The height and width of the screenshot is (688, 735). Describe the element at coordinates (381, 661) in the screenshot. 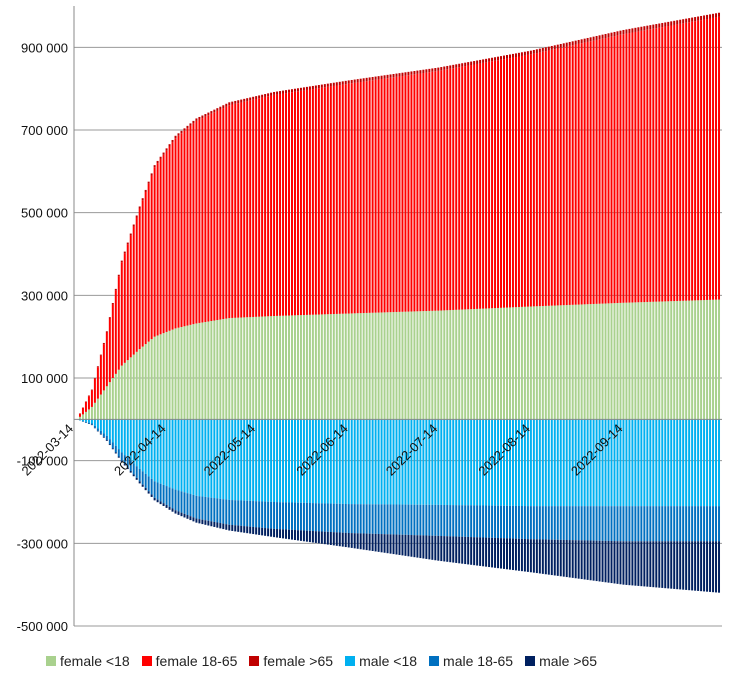

I see `legend-item: male <18` at that location.